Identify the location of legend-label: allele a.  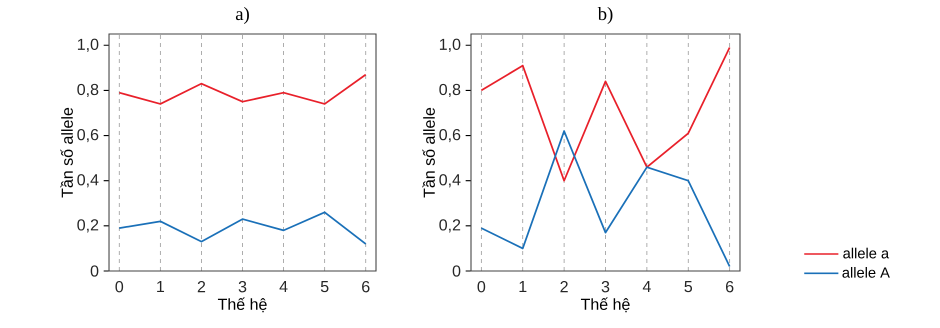
(866, 253).